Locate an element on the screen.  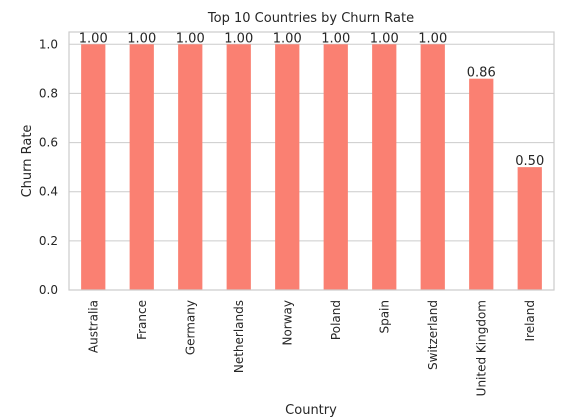
x-axis-label: Country is located at coordinates (311, 410).